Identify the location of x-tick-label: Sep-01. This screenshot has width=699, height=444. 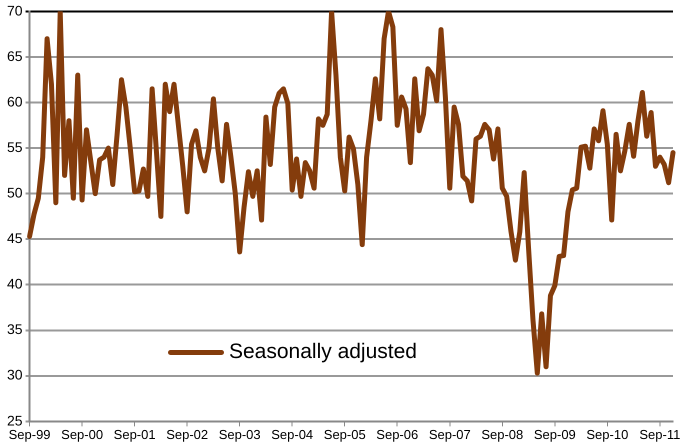
(135, 434).